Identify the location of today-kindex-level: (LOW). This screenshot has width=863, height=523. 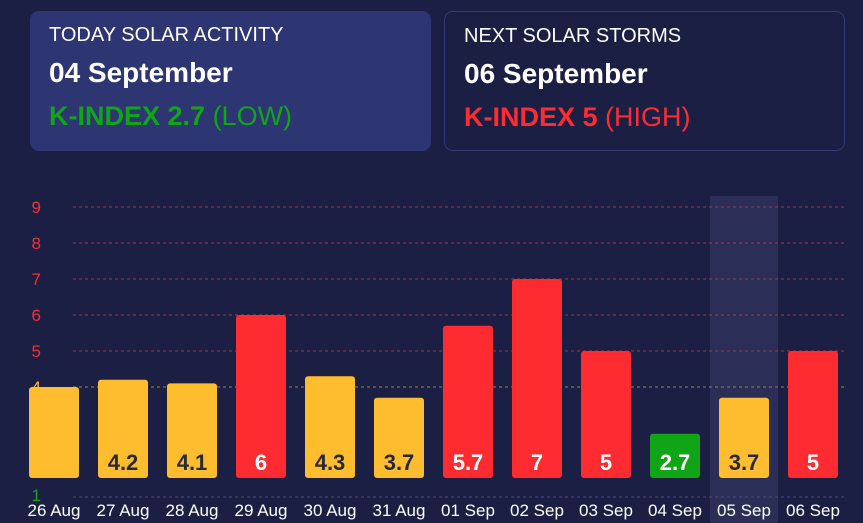
(252, 116).